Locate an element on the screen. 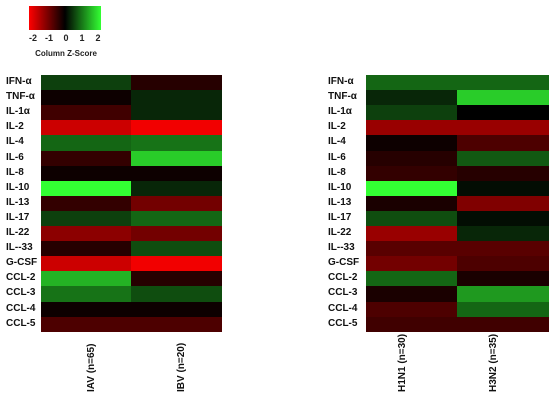 The image size is (550, 401). row-label: CCL-2 is located at coordinates (21, 278).